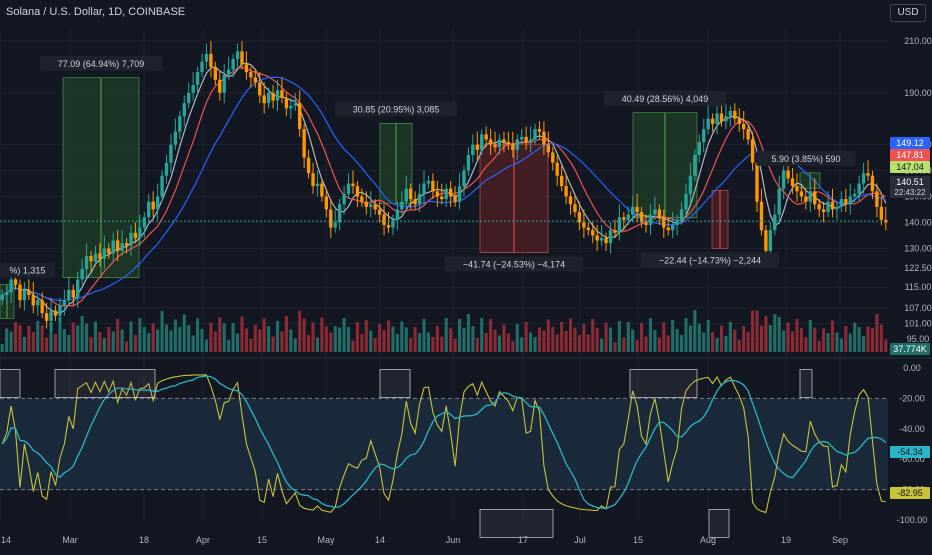 The width and height of the screenshot is (932, 555). What do you see at coordinates (918, 268) in the screenshot?
I see `price-tick-label: 122.50` at bounding box center [918, 268].